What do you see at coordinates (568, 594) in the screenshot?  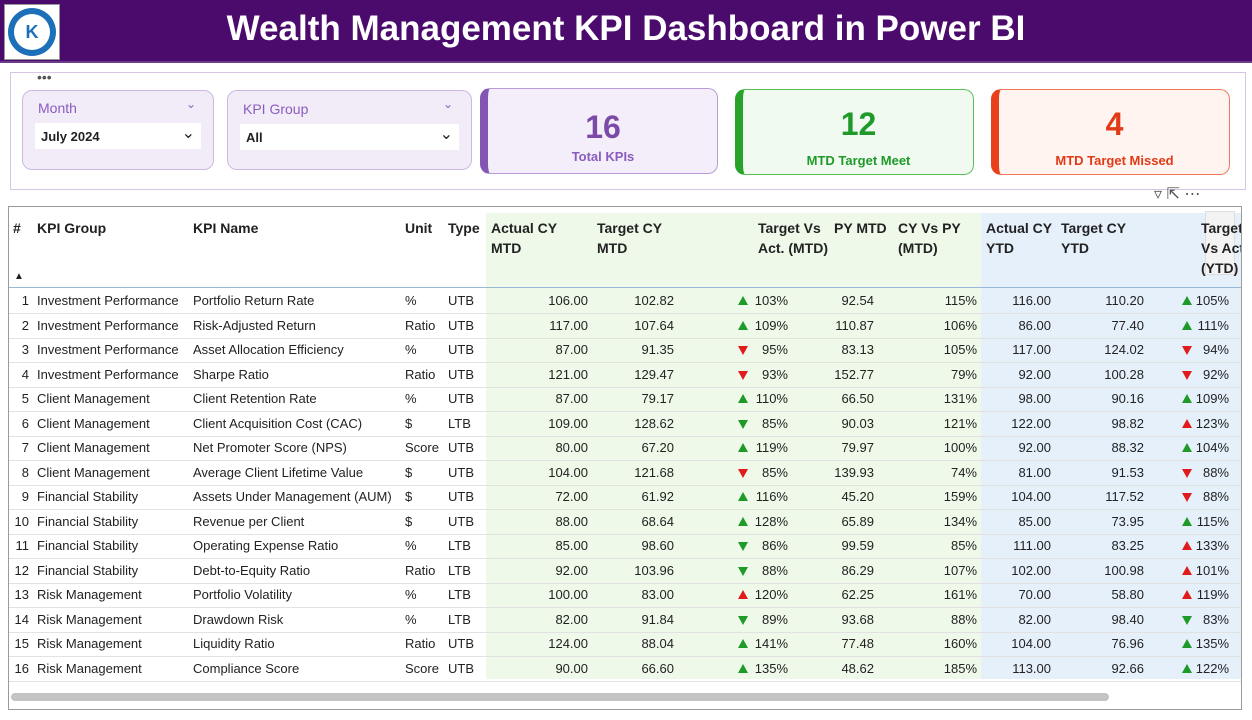 I see `table-cell: 100.00` at bounding box center [568, 594].